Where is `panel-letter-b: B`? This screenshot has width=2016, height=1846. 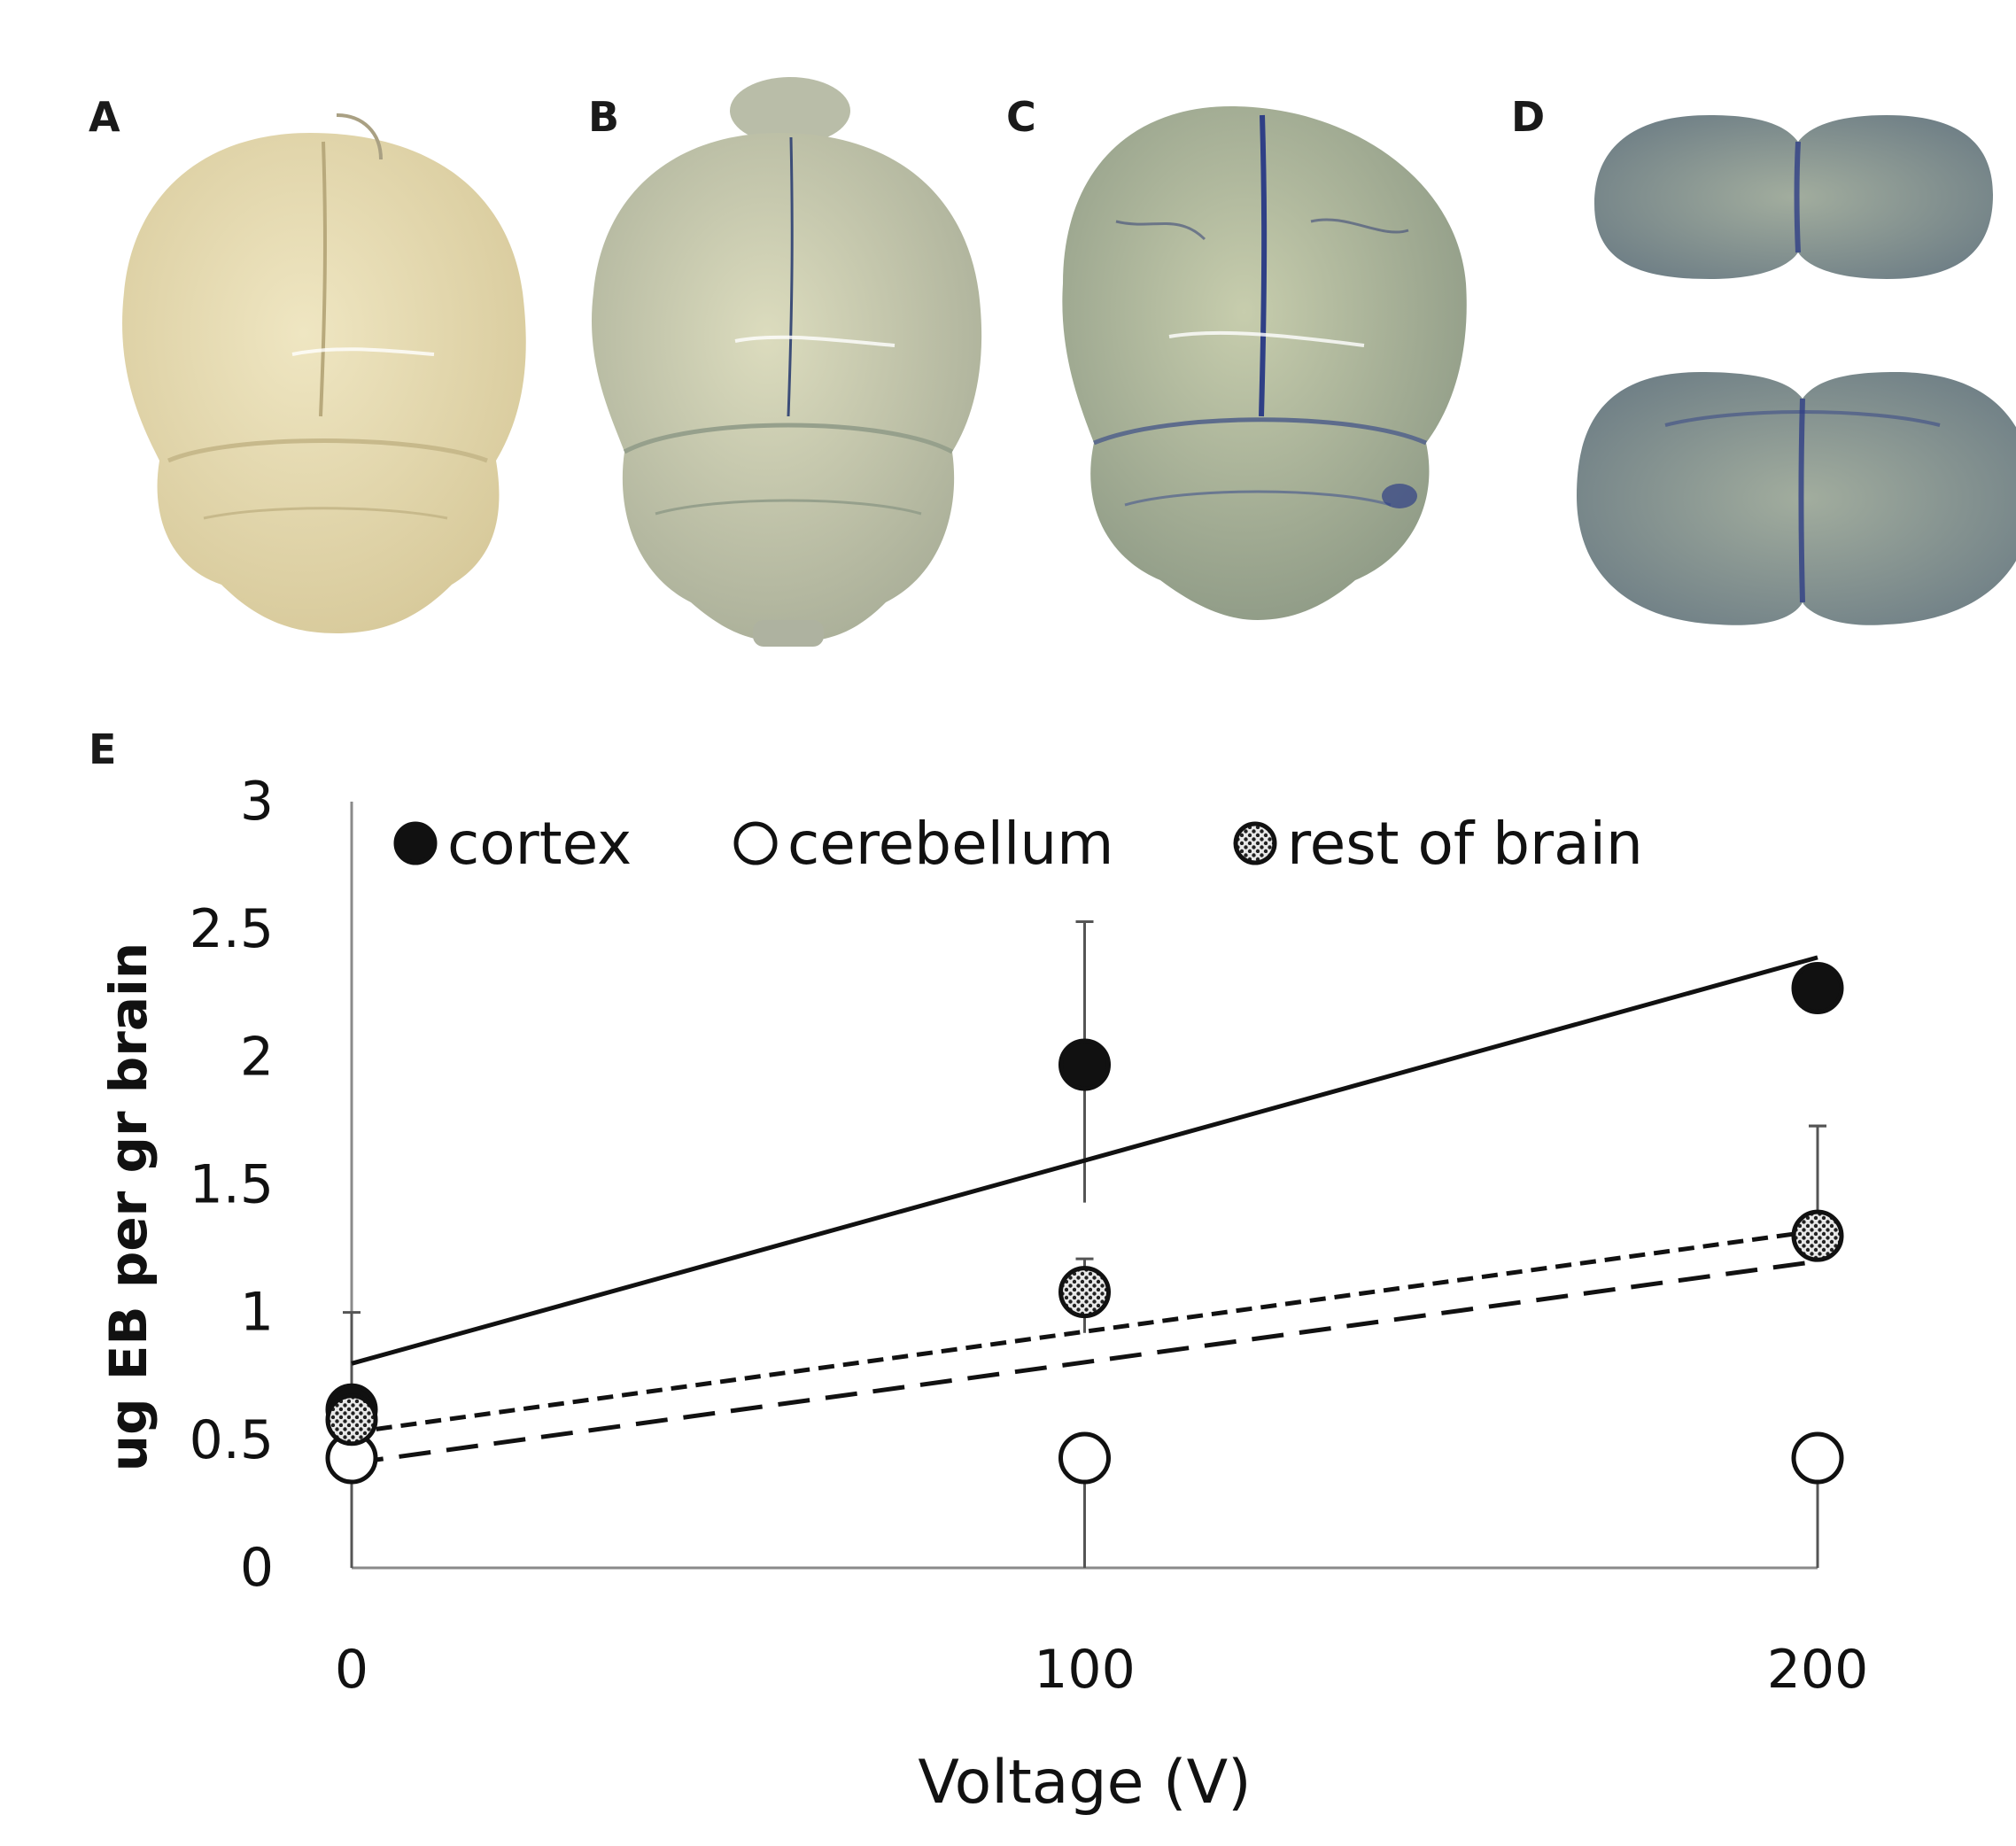 panel-letter-b: B is located at coordinates (603, 117).